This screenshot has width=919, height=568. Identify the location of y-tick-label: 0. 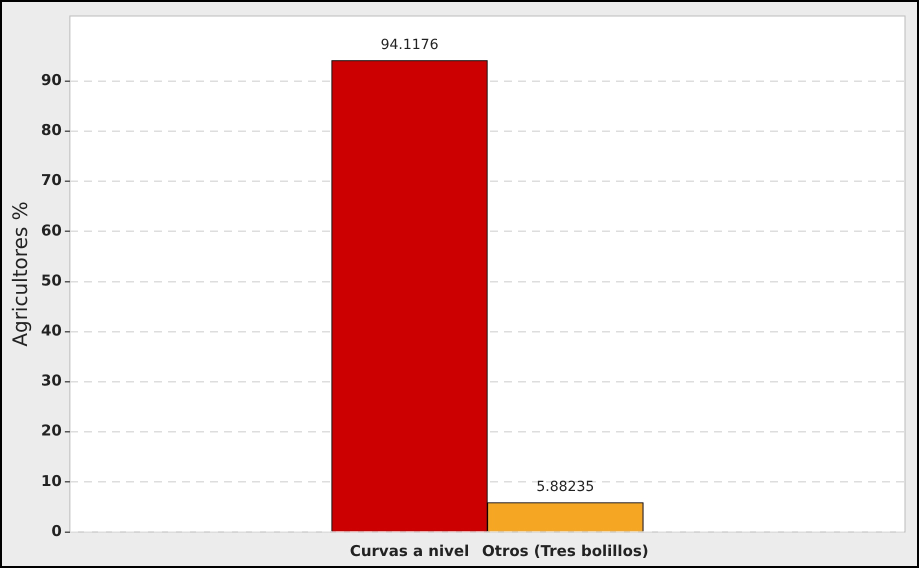
(56, 531).